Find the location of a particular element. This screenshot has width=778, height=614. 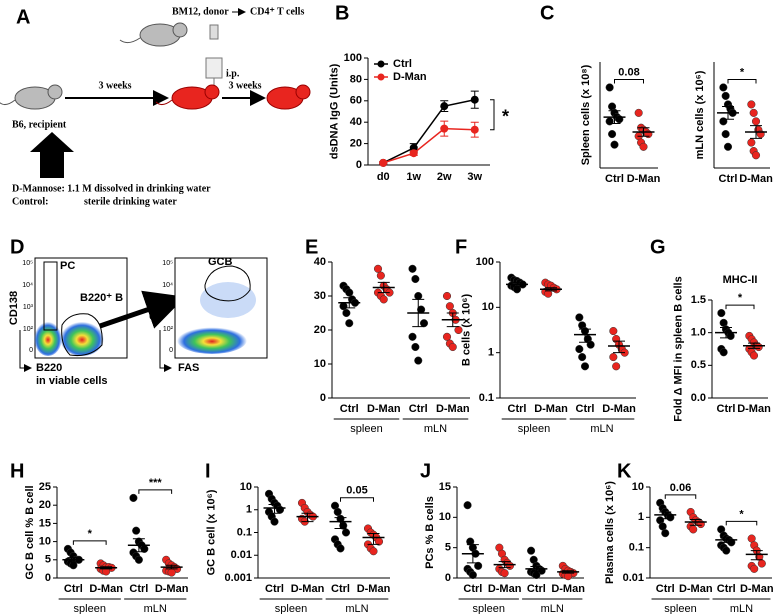

step-label: 3 weeks is located at coordinates (244, 85).